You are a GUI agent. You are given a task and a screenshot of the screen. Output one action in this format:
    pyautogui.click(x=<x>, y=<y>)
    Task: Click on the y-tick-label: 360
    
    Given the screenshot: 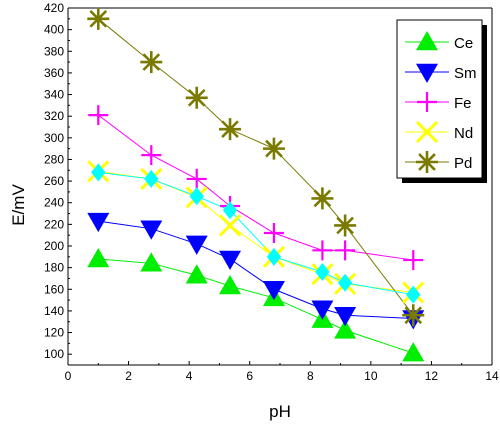 What is the action you would take?
    pyautogui.click(x=54, y=73)
    